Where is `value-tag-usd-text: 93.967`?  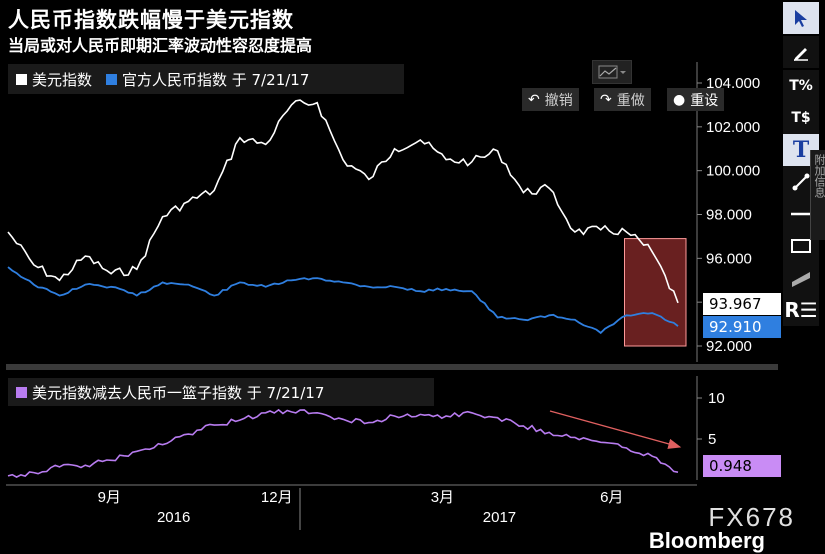
value-tag-usd-text: 93.967 is located at coordinates (735, 304).